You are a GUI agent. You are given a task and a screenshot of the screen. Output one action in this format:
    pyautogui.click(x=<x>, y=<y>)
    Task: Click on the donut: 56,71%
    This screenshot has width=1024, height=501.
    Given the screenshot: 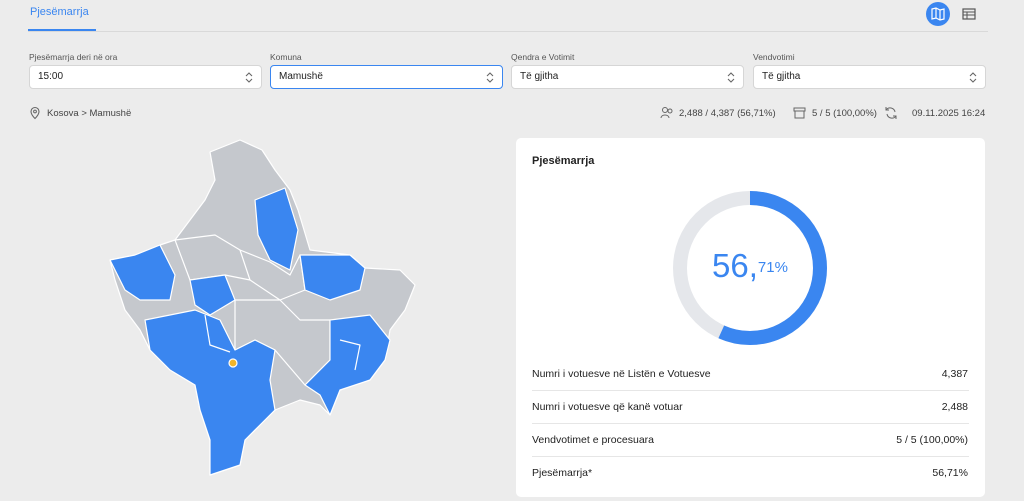 What is the action you would take?
    pyautogui.click(x=750, y=268)
    